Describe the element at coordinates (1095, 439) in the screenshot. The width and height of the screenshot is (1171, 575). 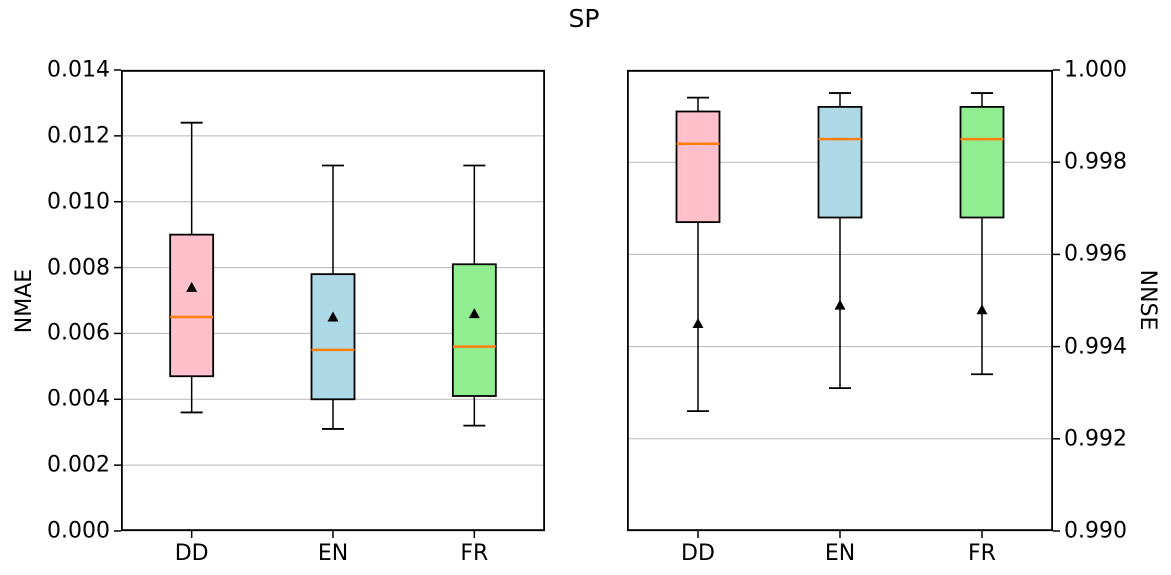
I see `y-tick-label: 0.992` at that location.